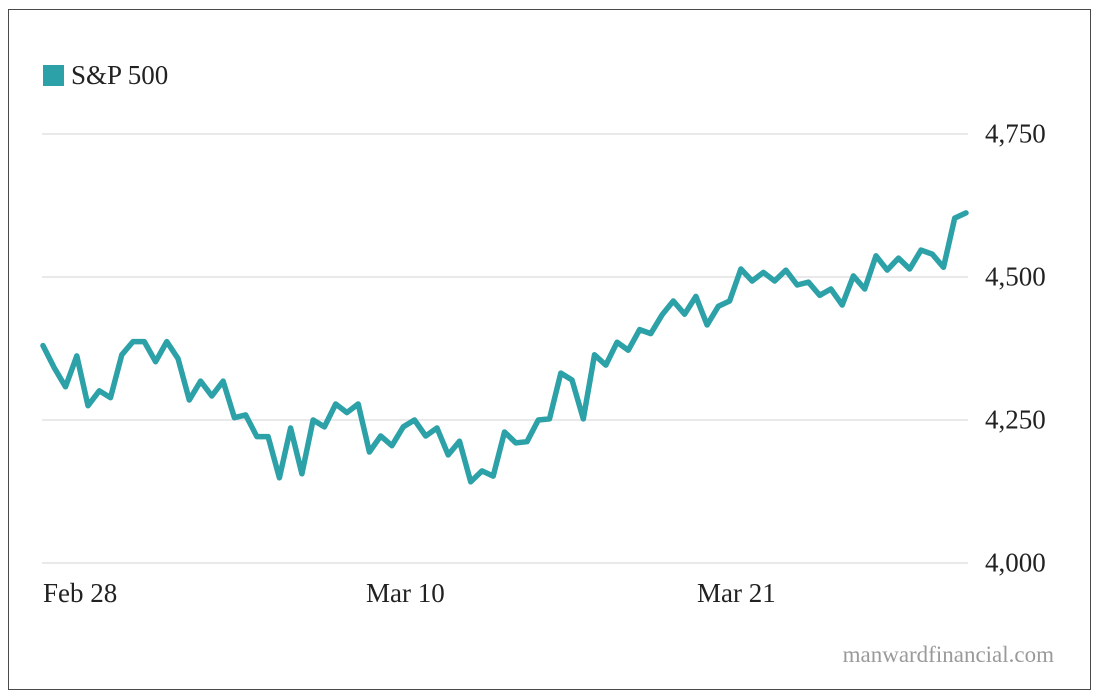  I want to click on legend-swatch-icon, so click(53, 75).